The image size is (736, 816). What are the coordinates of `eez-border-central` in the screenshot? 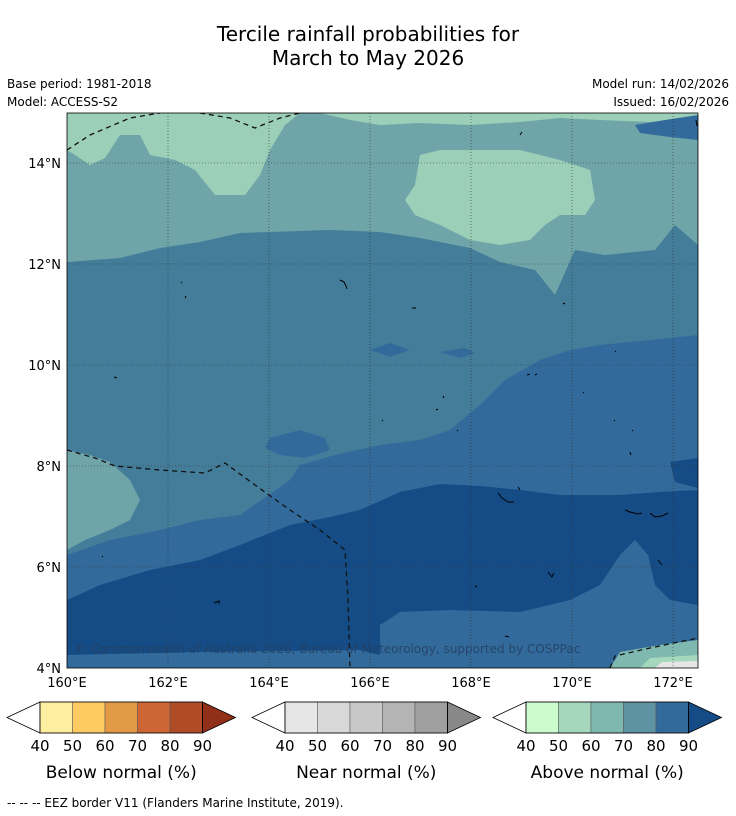 It's located at (209, 558).